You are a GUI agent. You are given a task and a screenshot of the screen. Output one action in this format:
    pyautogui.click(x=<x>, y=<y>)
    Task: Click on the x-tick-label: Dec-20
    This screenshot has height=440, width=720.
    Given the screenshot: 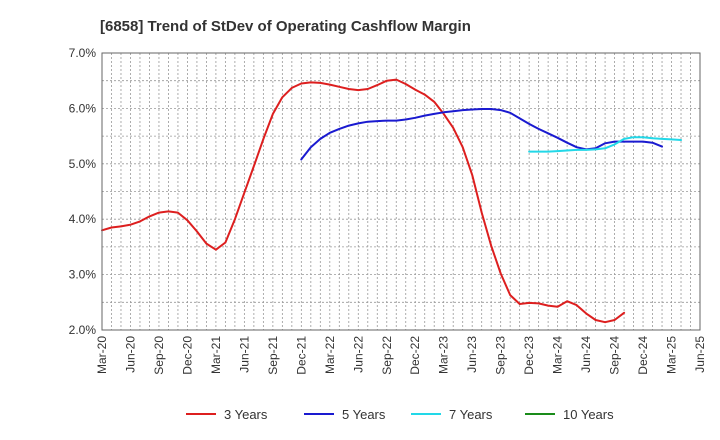 What is the action you would take?
    pyautogui.click(x=187, y=355)
    